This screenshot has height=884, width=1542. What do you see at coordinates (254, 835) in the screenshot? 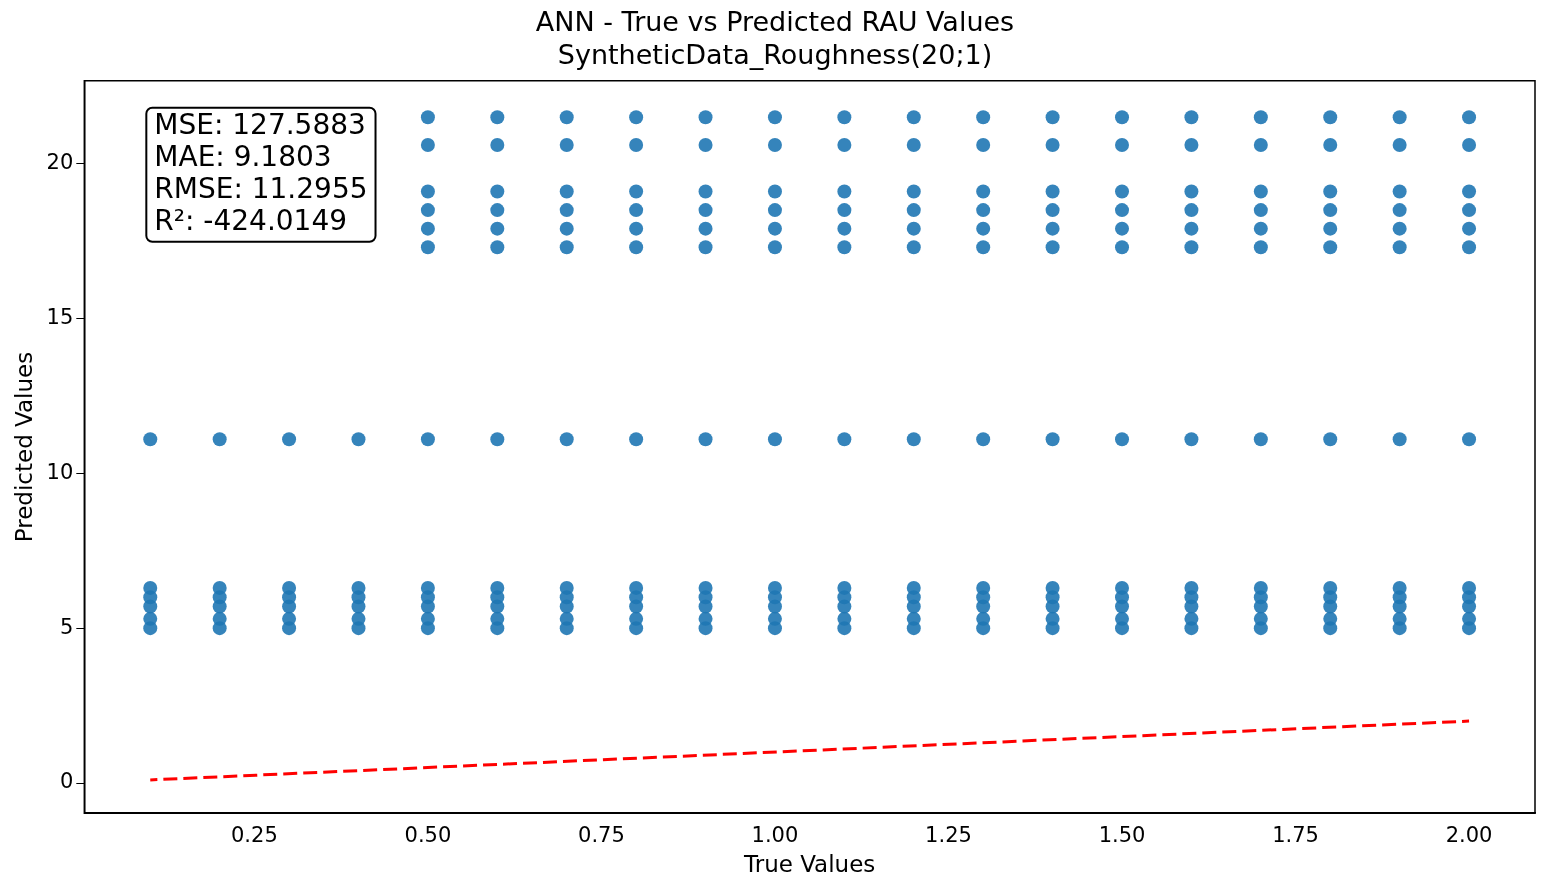
I see `x-tick-label: 0.25` at bounding box center [254, 835].